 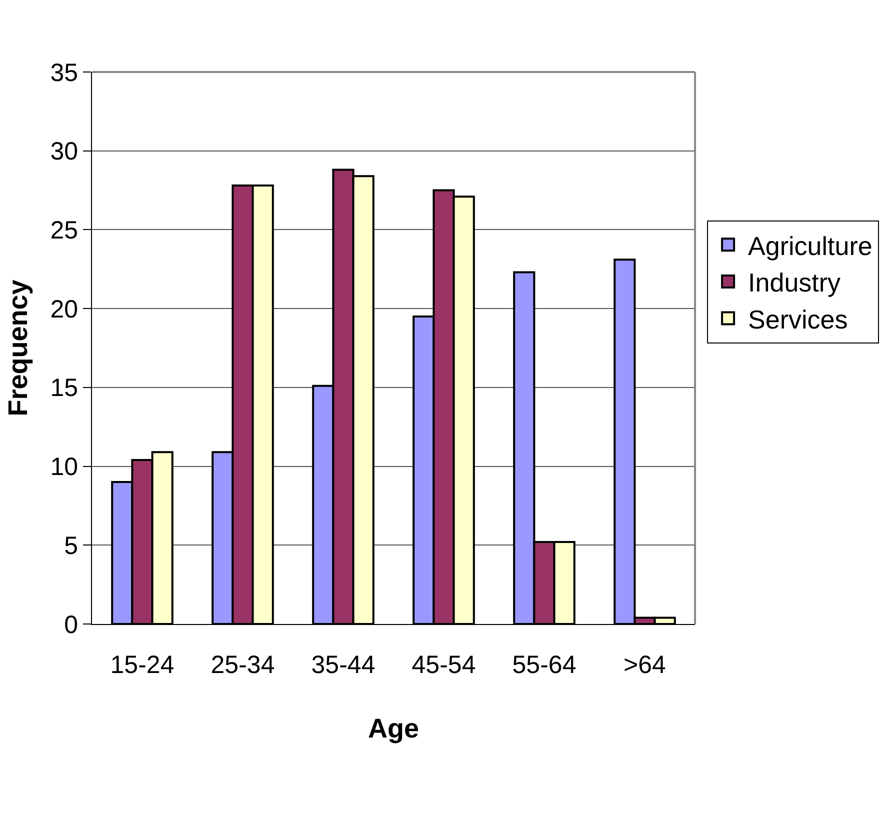 I want to click on legend-label: Industry, so click(x=794, y=283).